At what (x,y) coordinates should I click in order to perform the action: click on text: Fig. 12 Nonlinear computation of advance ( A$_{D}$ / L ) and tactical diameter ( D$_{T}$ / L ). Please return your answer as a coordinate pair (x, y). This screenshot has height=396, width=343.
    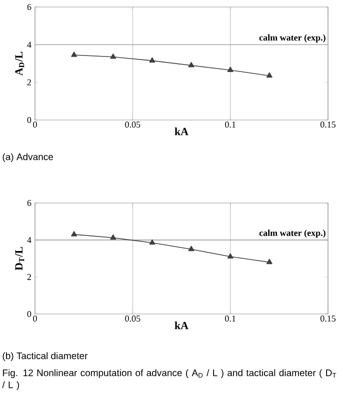
    Looking at the image, I should click on (169, 379).